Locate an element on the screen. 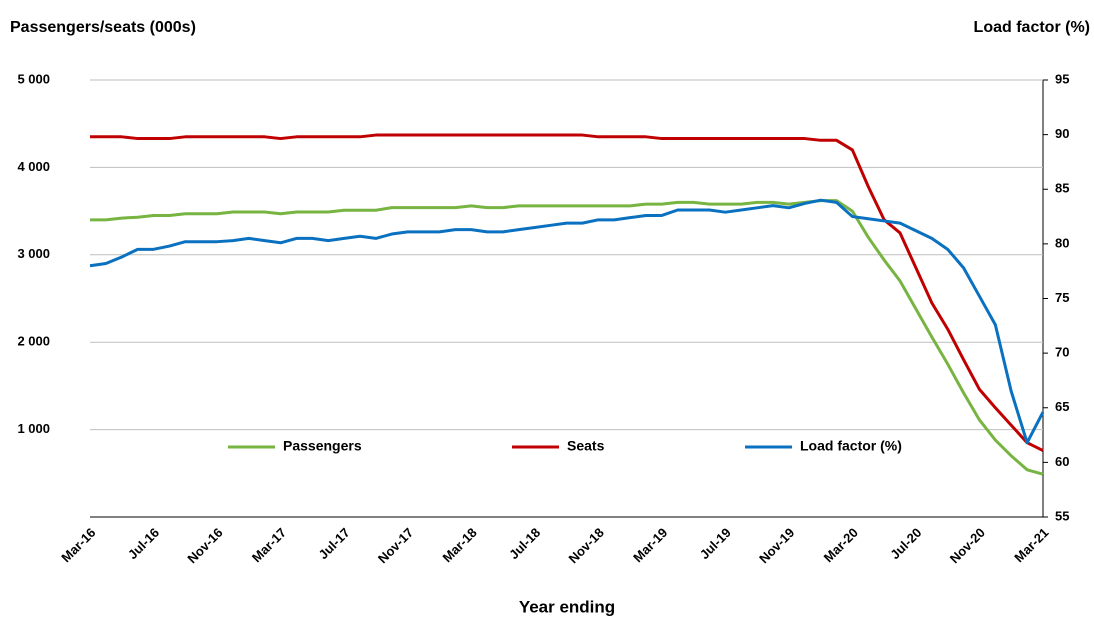 This screenshot has width=1094, height=622. x-tick-label: Nov-20 is located at coordinates (967, 545).